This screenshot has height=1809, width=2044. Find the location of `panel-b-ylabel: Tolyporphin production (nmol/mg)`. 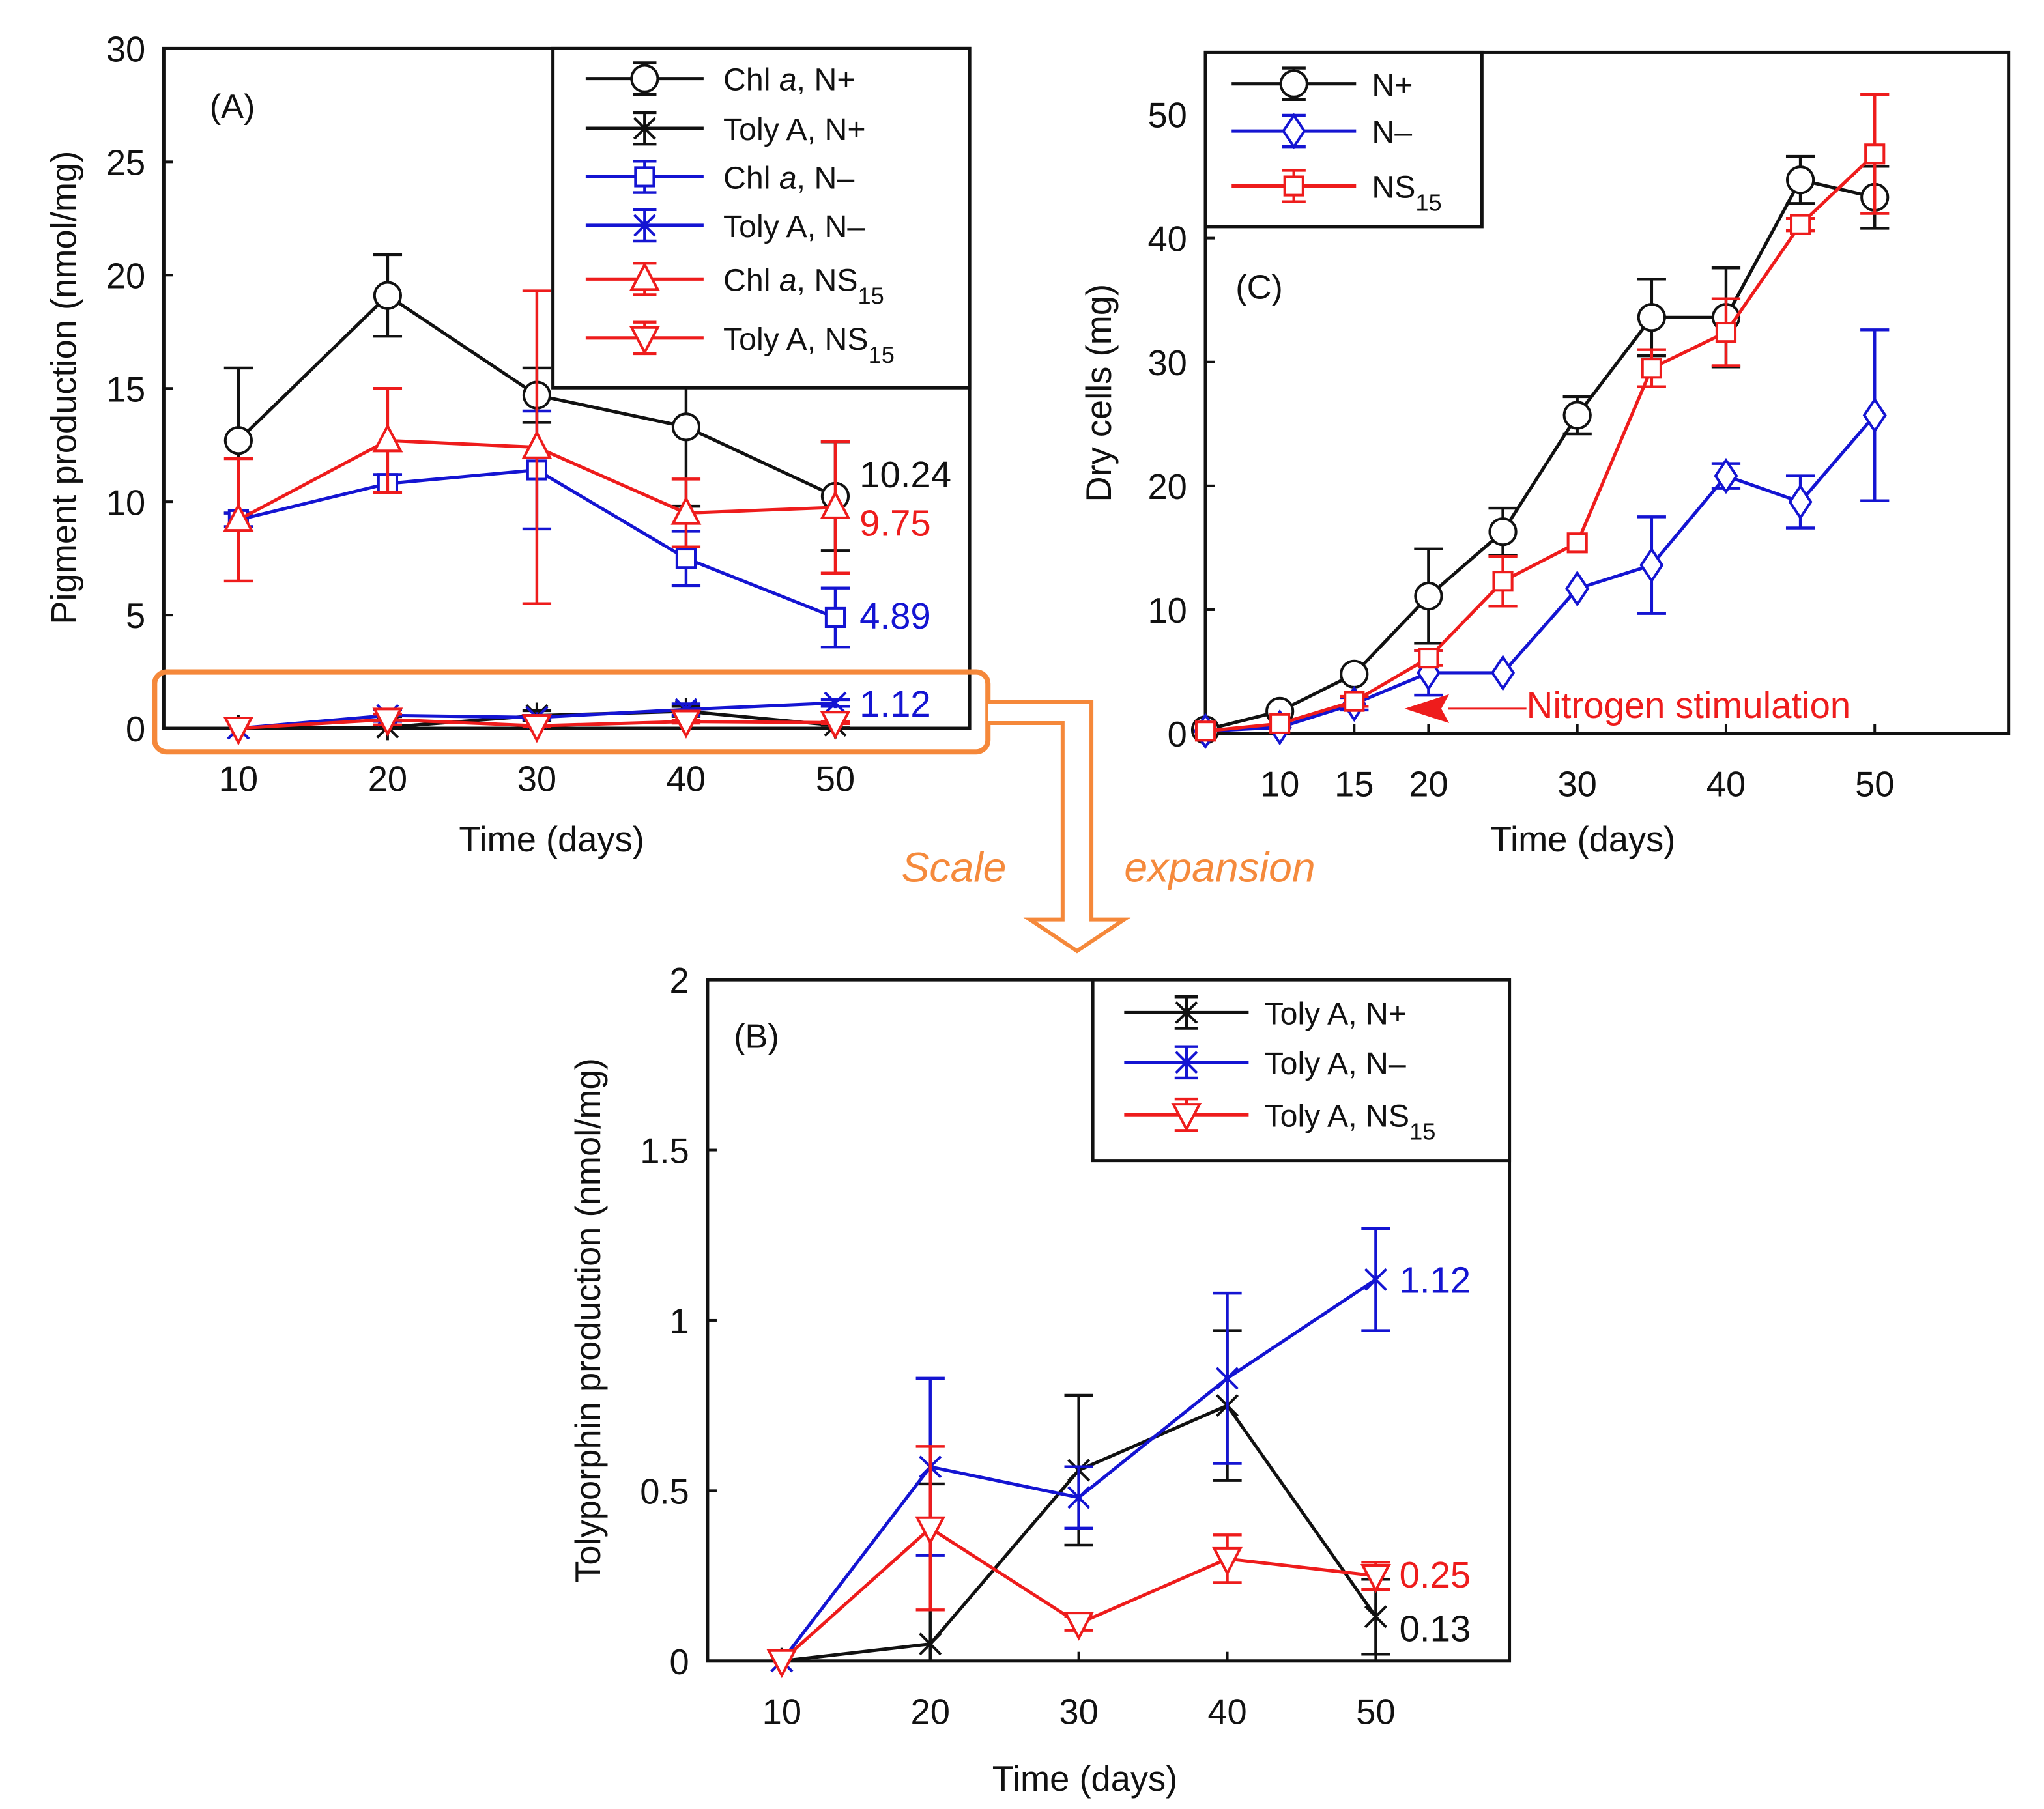

panel-b-ylabel: Tolyporphin production (nmol/mg) is located at coordinates (588, 1320).